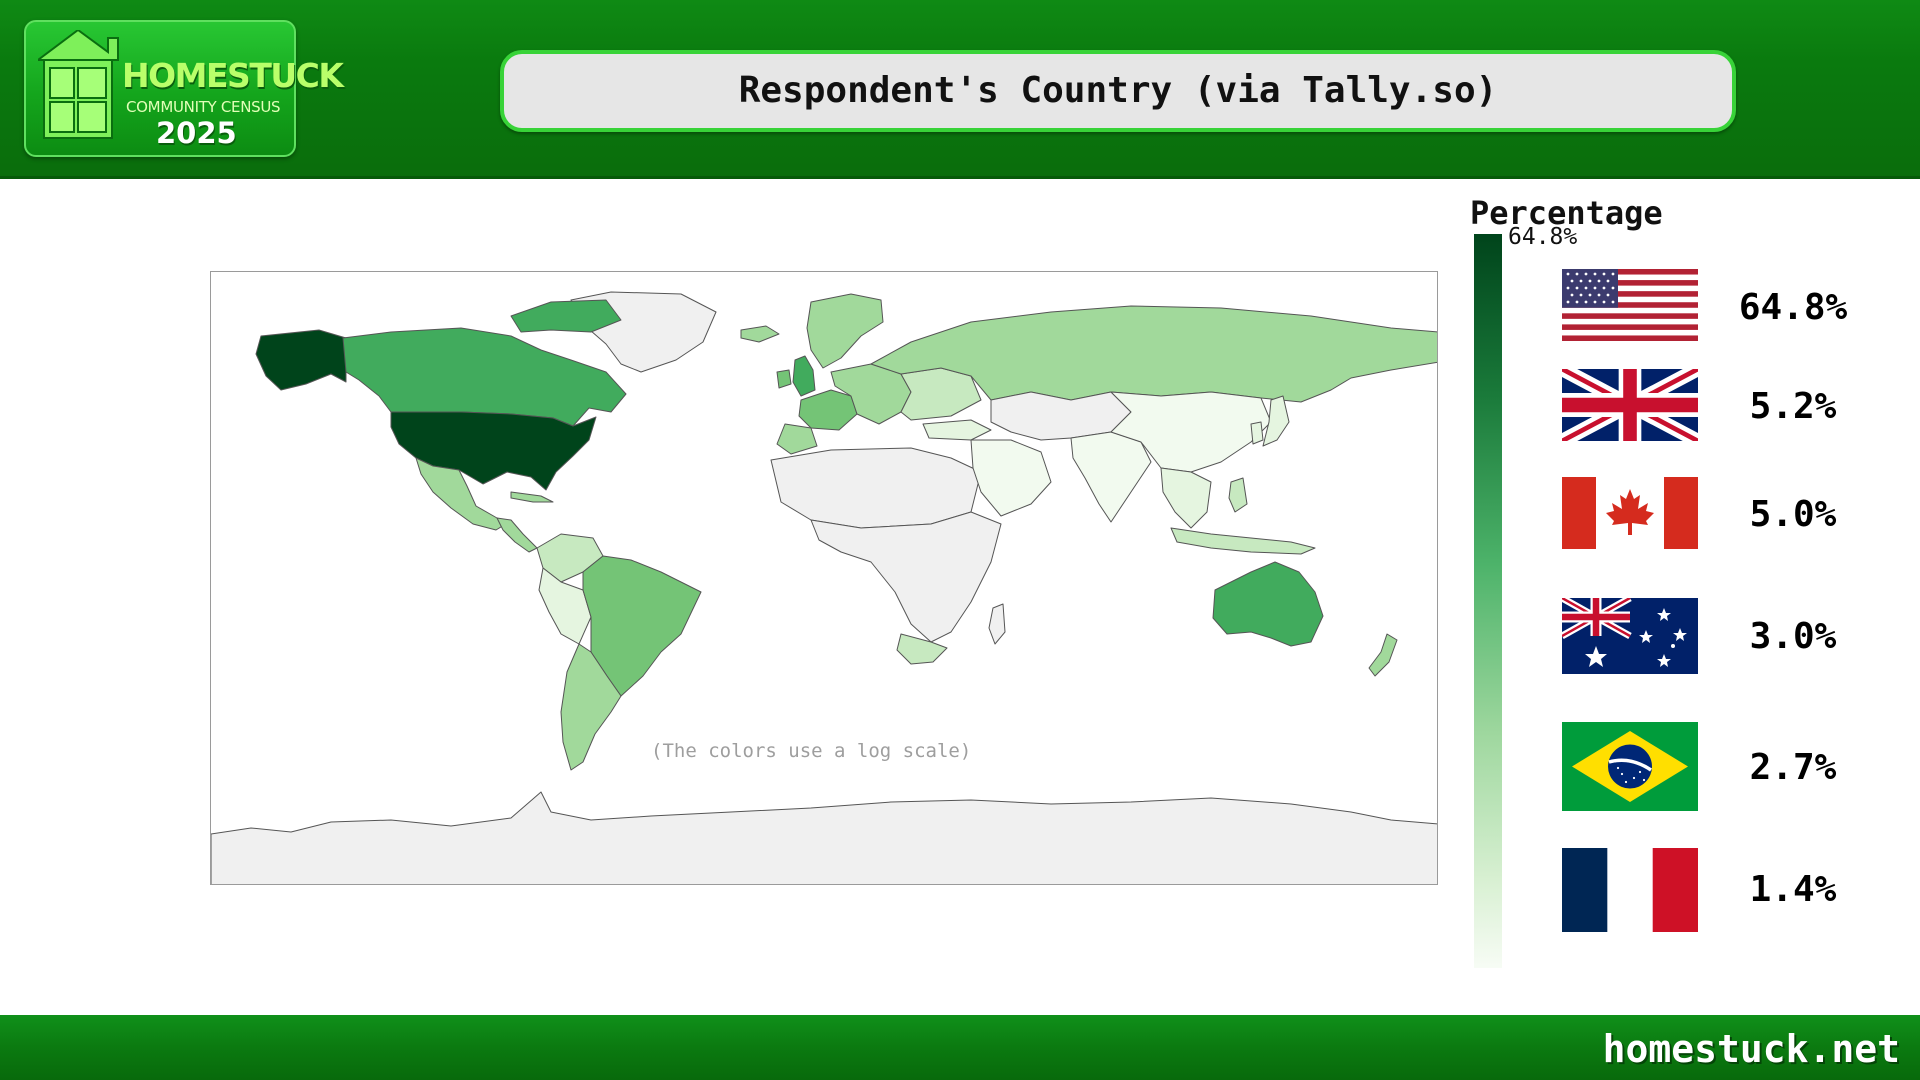 The width and height of the screenshot is (1920, 1080). Describe the element at coordinates (1566, 213) in the screenshot. I see `legend-title: Percentage` at that location.